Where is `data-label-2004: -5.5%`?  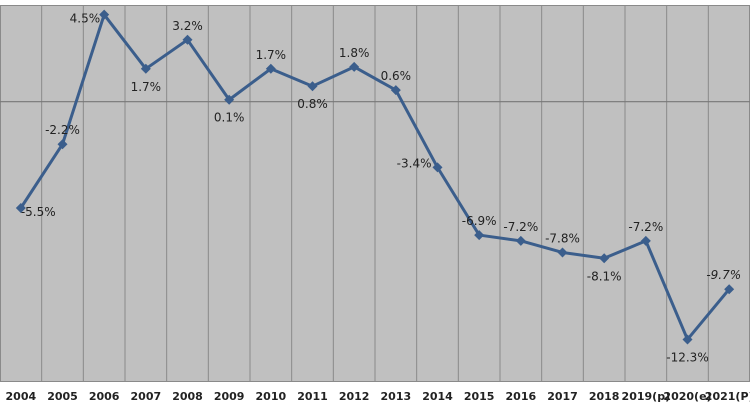
data-label-2004: -5.5% is located at coordinates (38, 212).